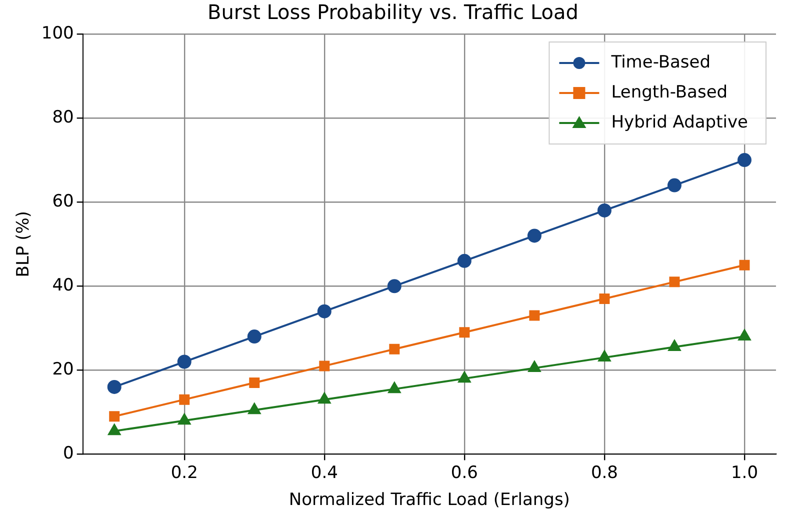  I want to click on y-tick-label: 60, so click(63, 202).